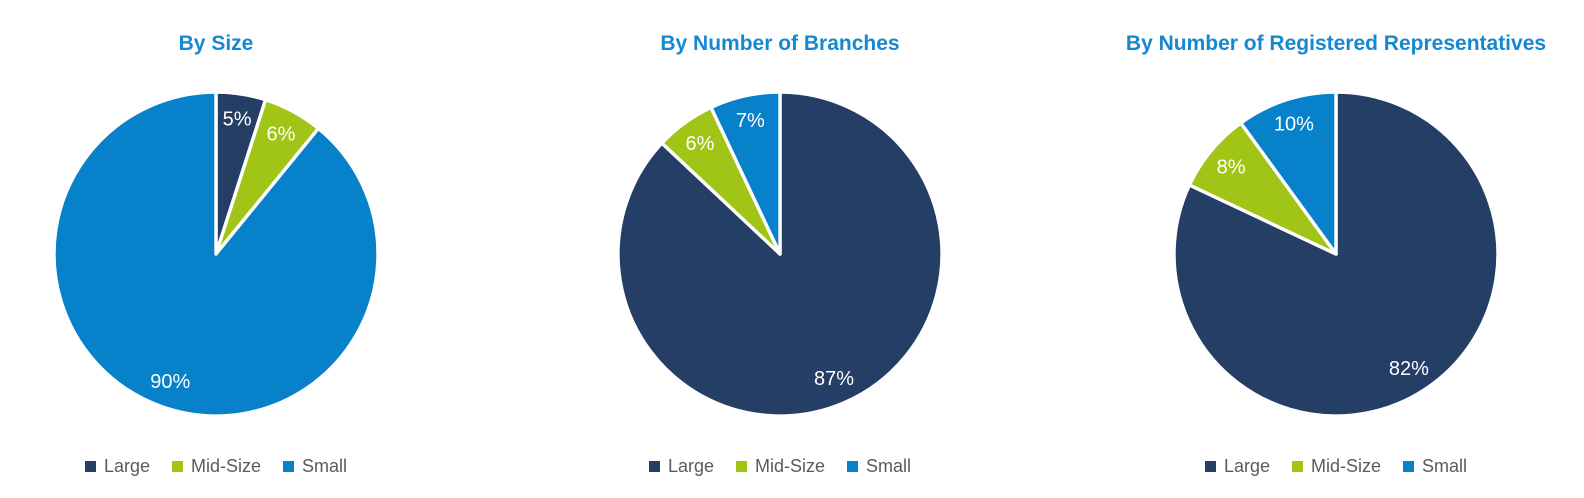  I want to click on pie: 82% 8% 10%, so click(1336, 254).